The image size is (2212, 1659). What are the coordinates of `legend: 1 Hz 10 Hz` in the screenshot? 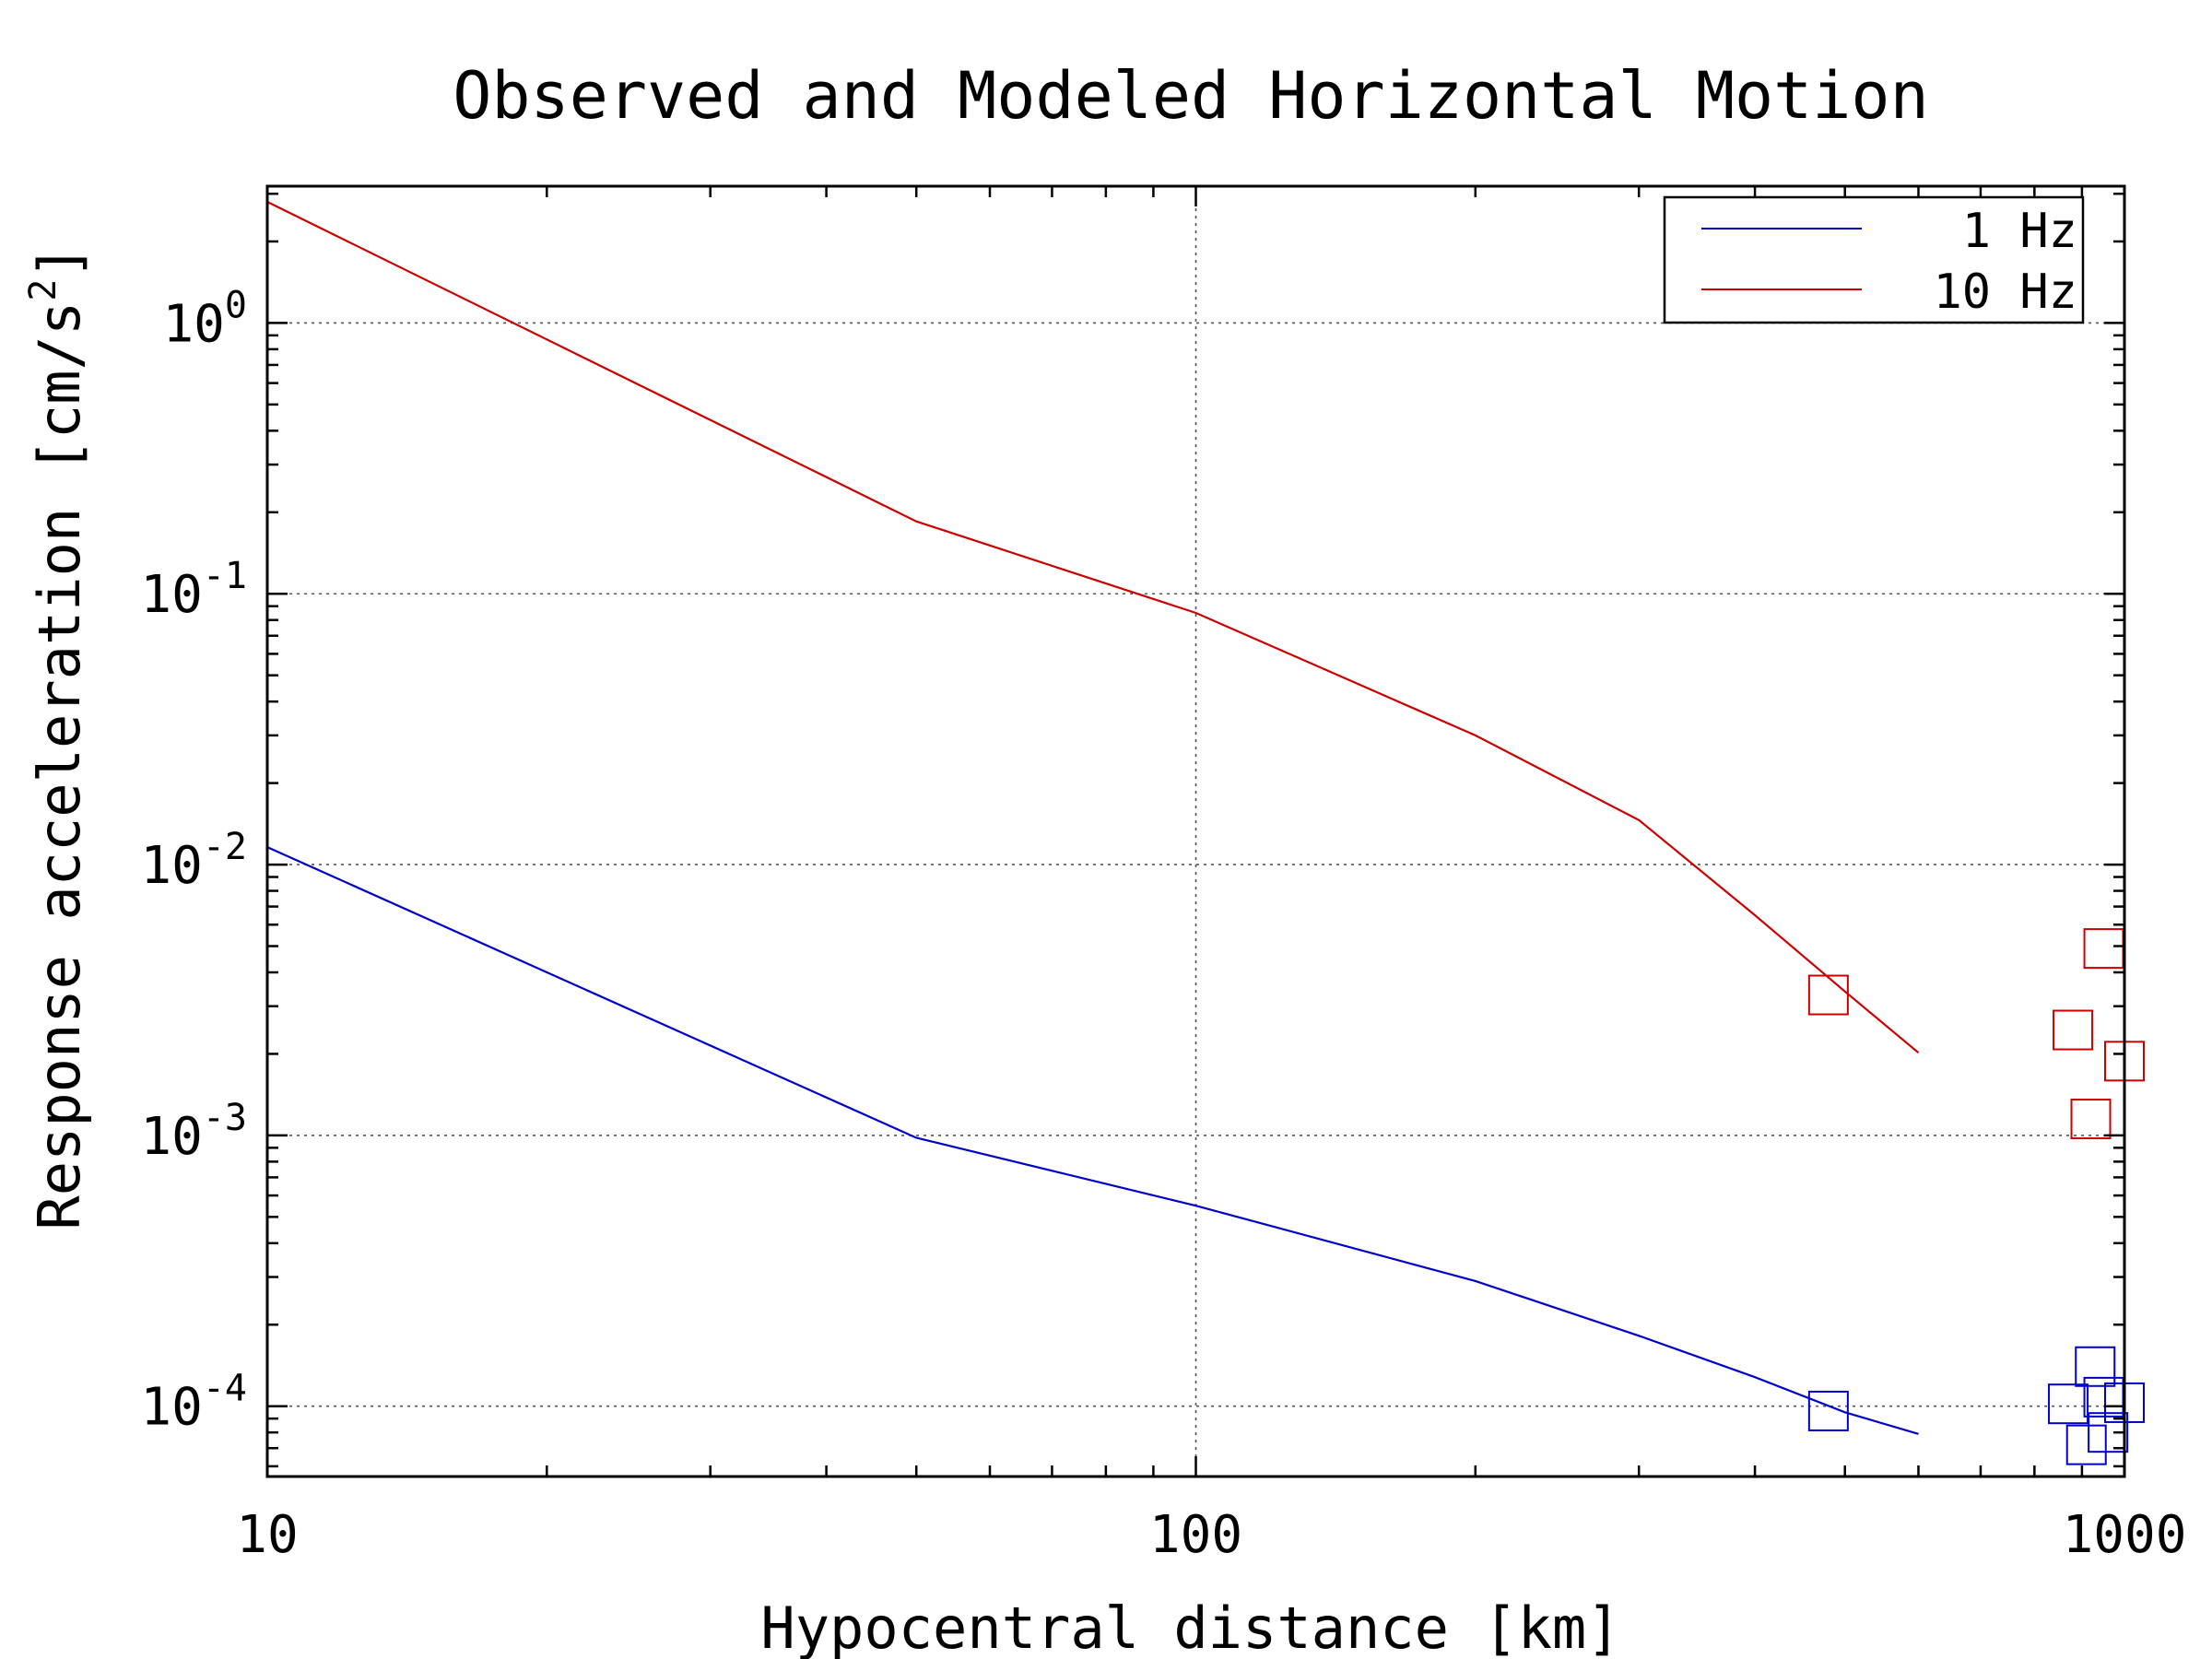 It's located at (1874, 259).